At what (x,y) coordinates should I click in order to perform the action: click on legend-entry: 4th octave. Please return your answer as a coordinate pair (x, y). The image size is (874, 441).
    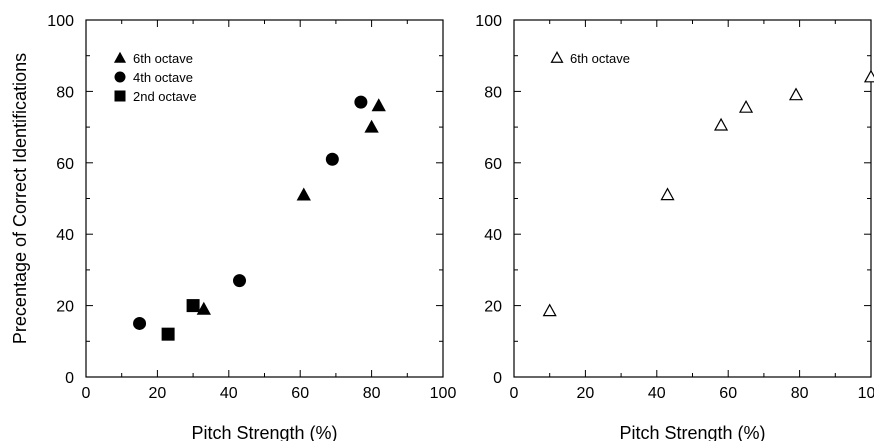
    Looking at the image, I should click on (163, 77).